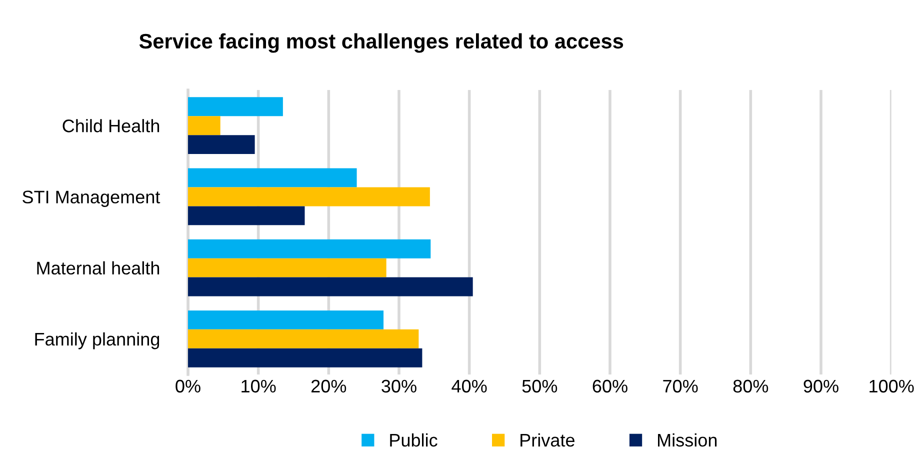 The height and width of the screenshot is (474, 917). Describe the element at coordinates (91, 198) in the screenshot. I see `y-tick-label: STI Management` at that location.